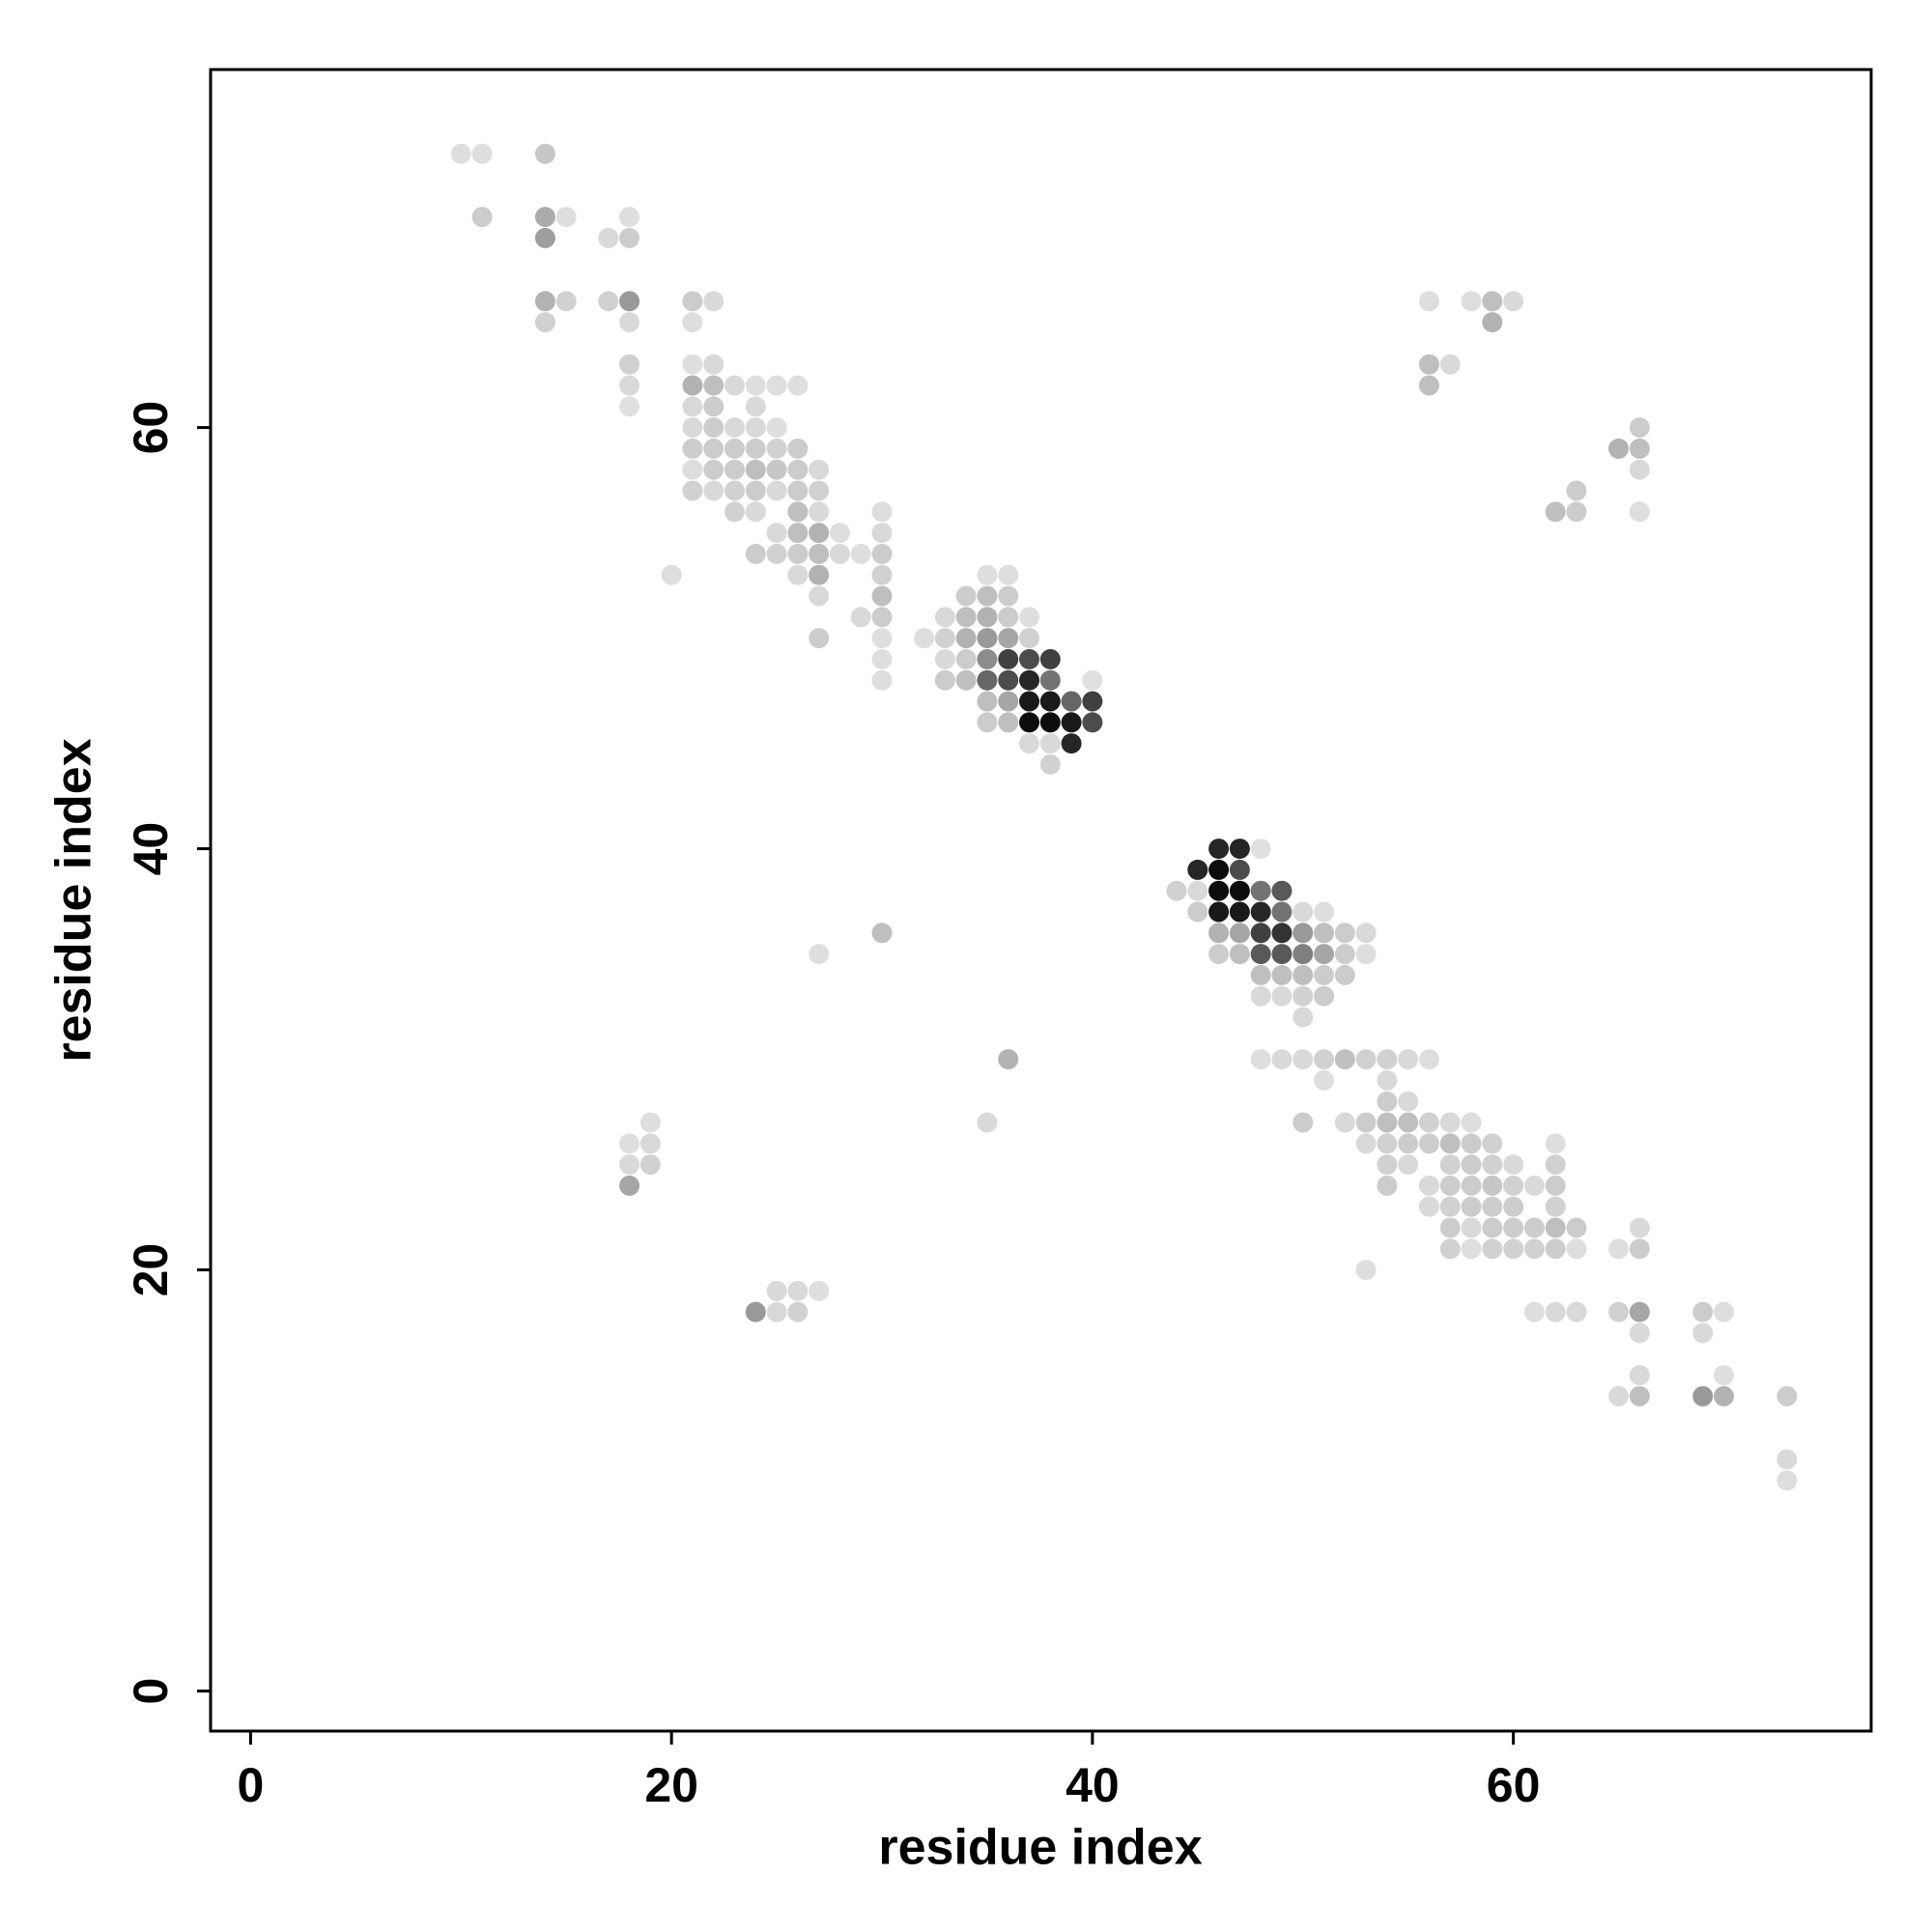  Describe the element at coordinates (1514, 1785) in the screenshot. I see `x-tick-label: 60` at that location.